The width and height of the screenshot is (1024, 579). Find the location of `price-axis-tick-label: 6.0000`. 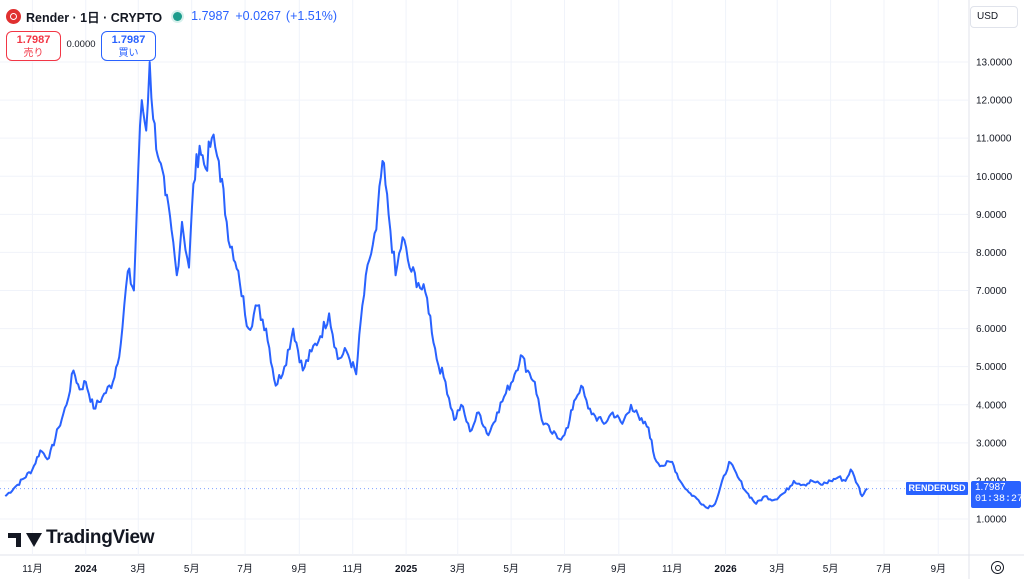

price-axis-tick-label: 6.0000 is located at coordinates (991, 329).